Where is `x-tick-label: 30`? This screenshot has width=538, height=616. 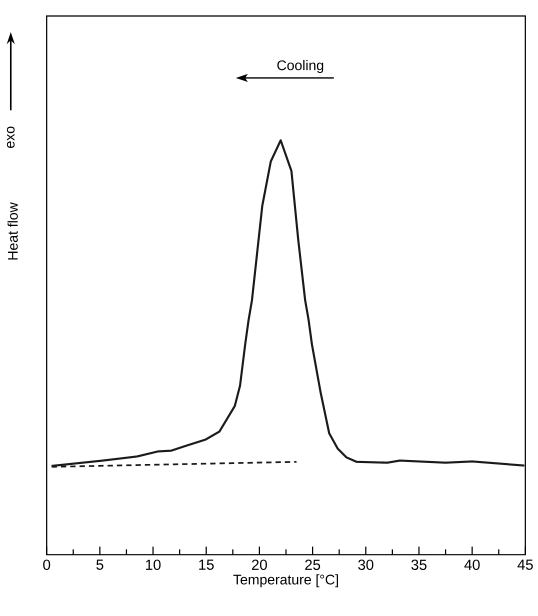 x-tick-label: 30 is located at coordinates (366, 565).